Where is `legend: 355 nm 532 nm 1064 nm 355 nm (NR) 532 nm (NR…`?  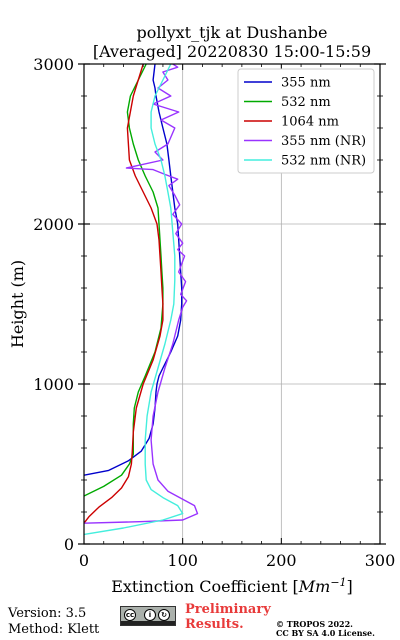
legend: 355 nm 532 nm 1064 nm 355 nm (NR) 532 nm (NR… is located at coordinates (306, 121).